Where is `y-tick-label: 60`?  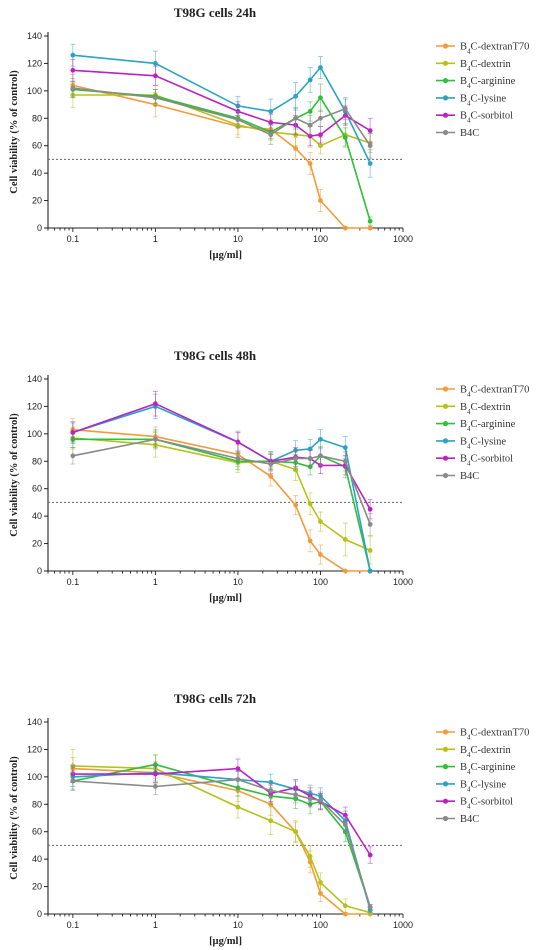 y-tick-label: 60 is located at coordinates (37, 489).